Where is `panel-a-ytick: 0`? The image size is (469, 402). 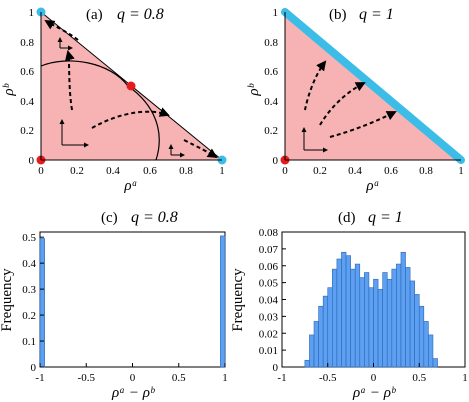
panel-a-ytick: 0 is located at coordinates (32, 161).